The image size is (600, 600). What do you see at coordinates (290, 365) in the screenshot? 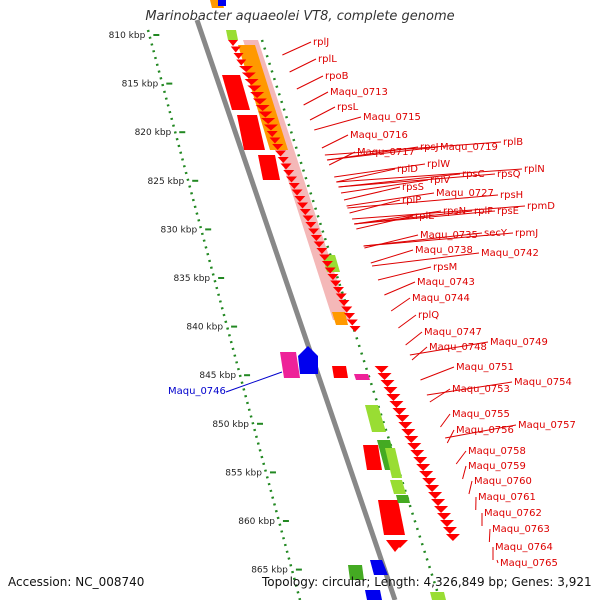
I see `gene-block-magenta` at bounding box center [290, 365].